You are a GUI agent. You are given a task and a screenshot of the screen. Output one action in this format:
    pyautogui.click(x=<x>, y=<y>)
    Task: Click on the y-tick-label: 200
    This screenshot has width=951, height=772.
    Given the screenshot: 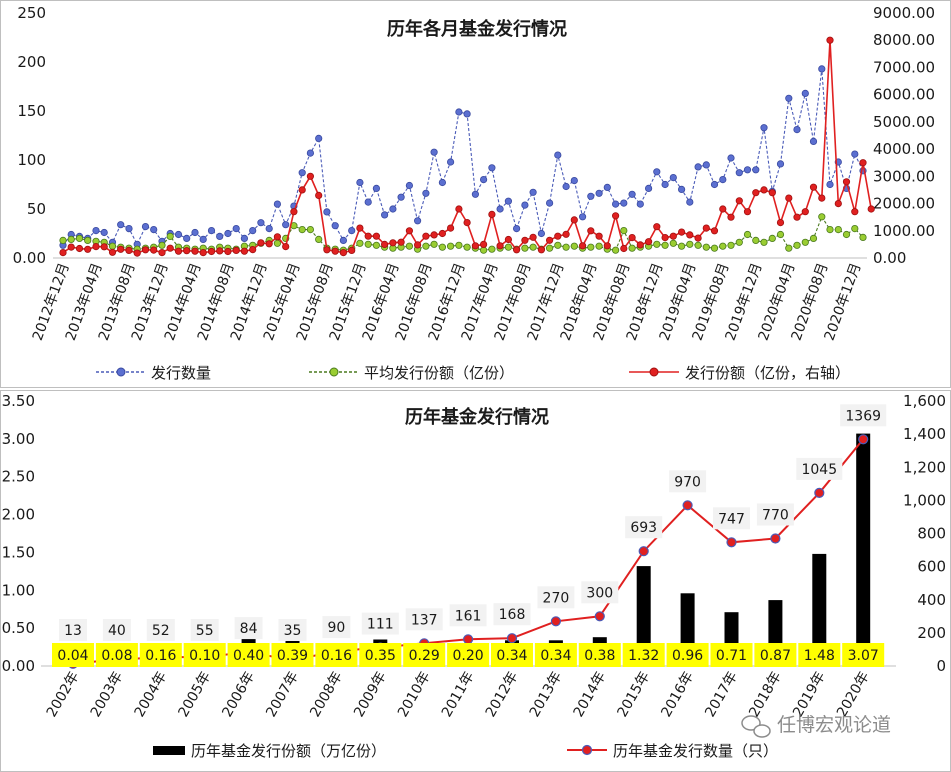 What is the action you would take?
    pyautogui.click(x=31, y=62)
    